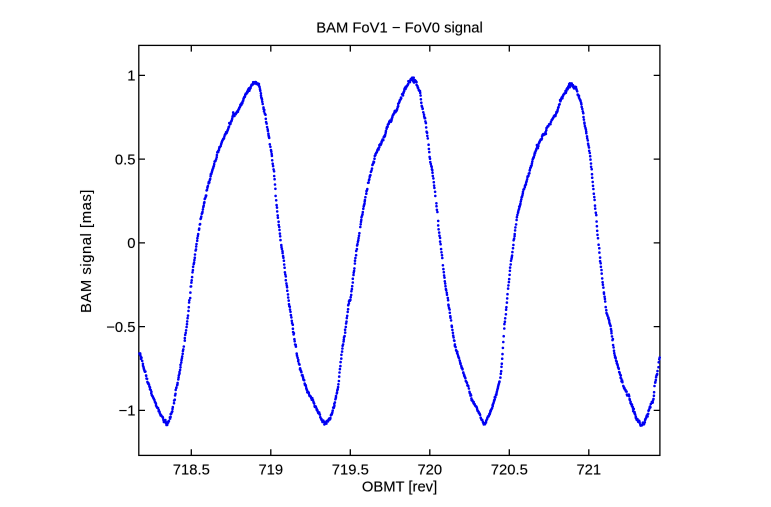  What do you see at coordinates (509, 471) in the screenshot?
I see `svg-text: 720.5` at bounding box center [509, 471].